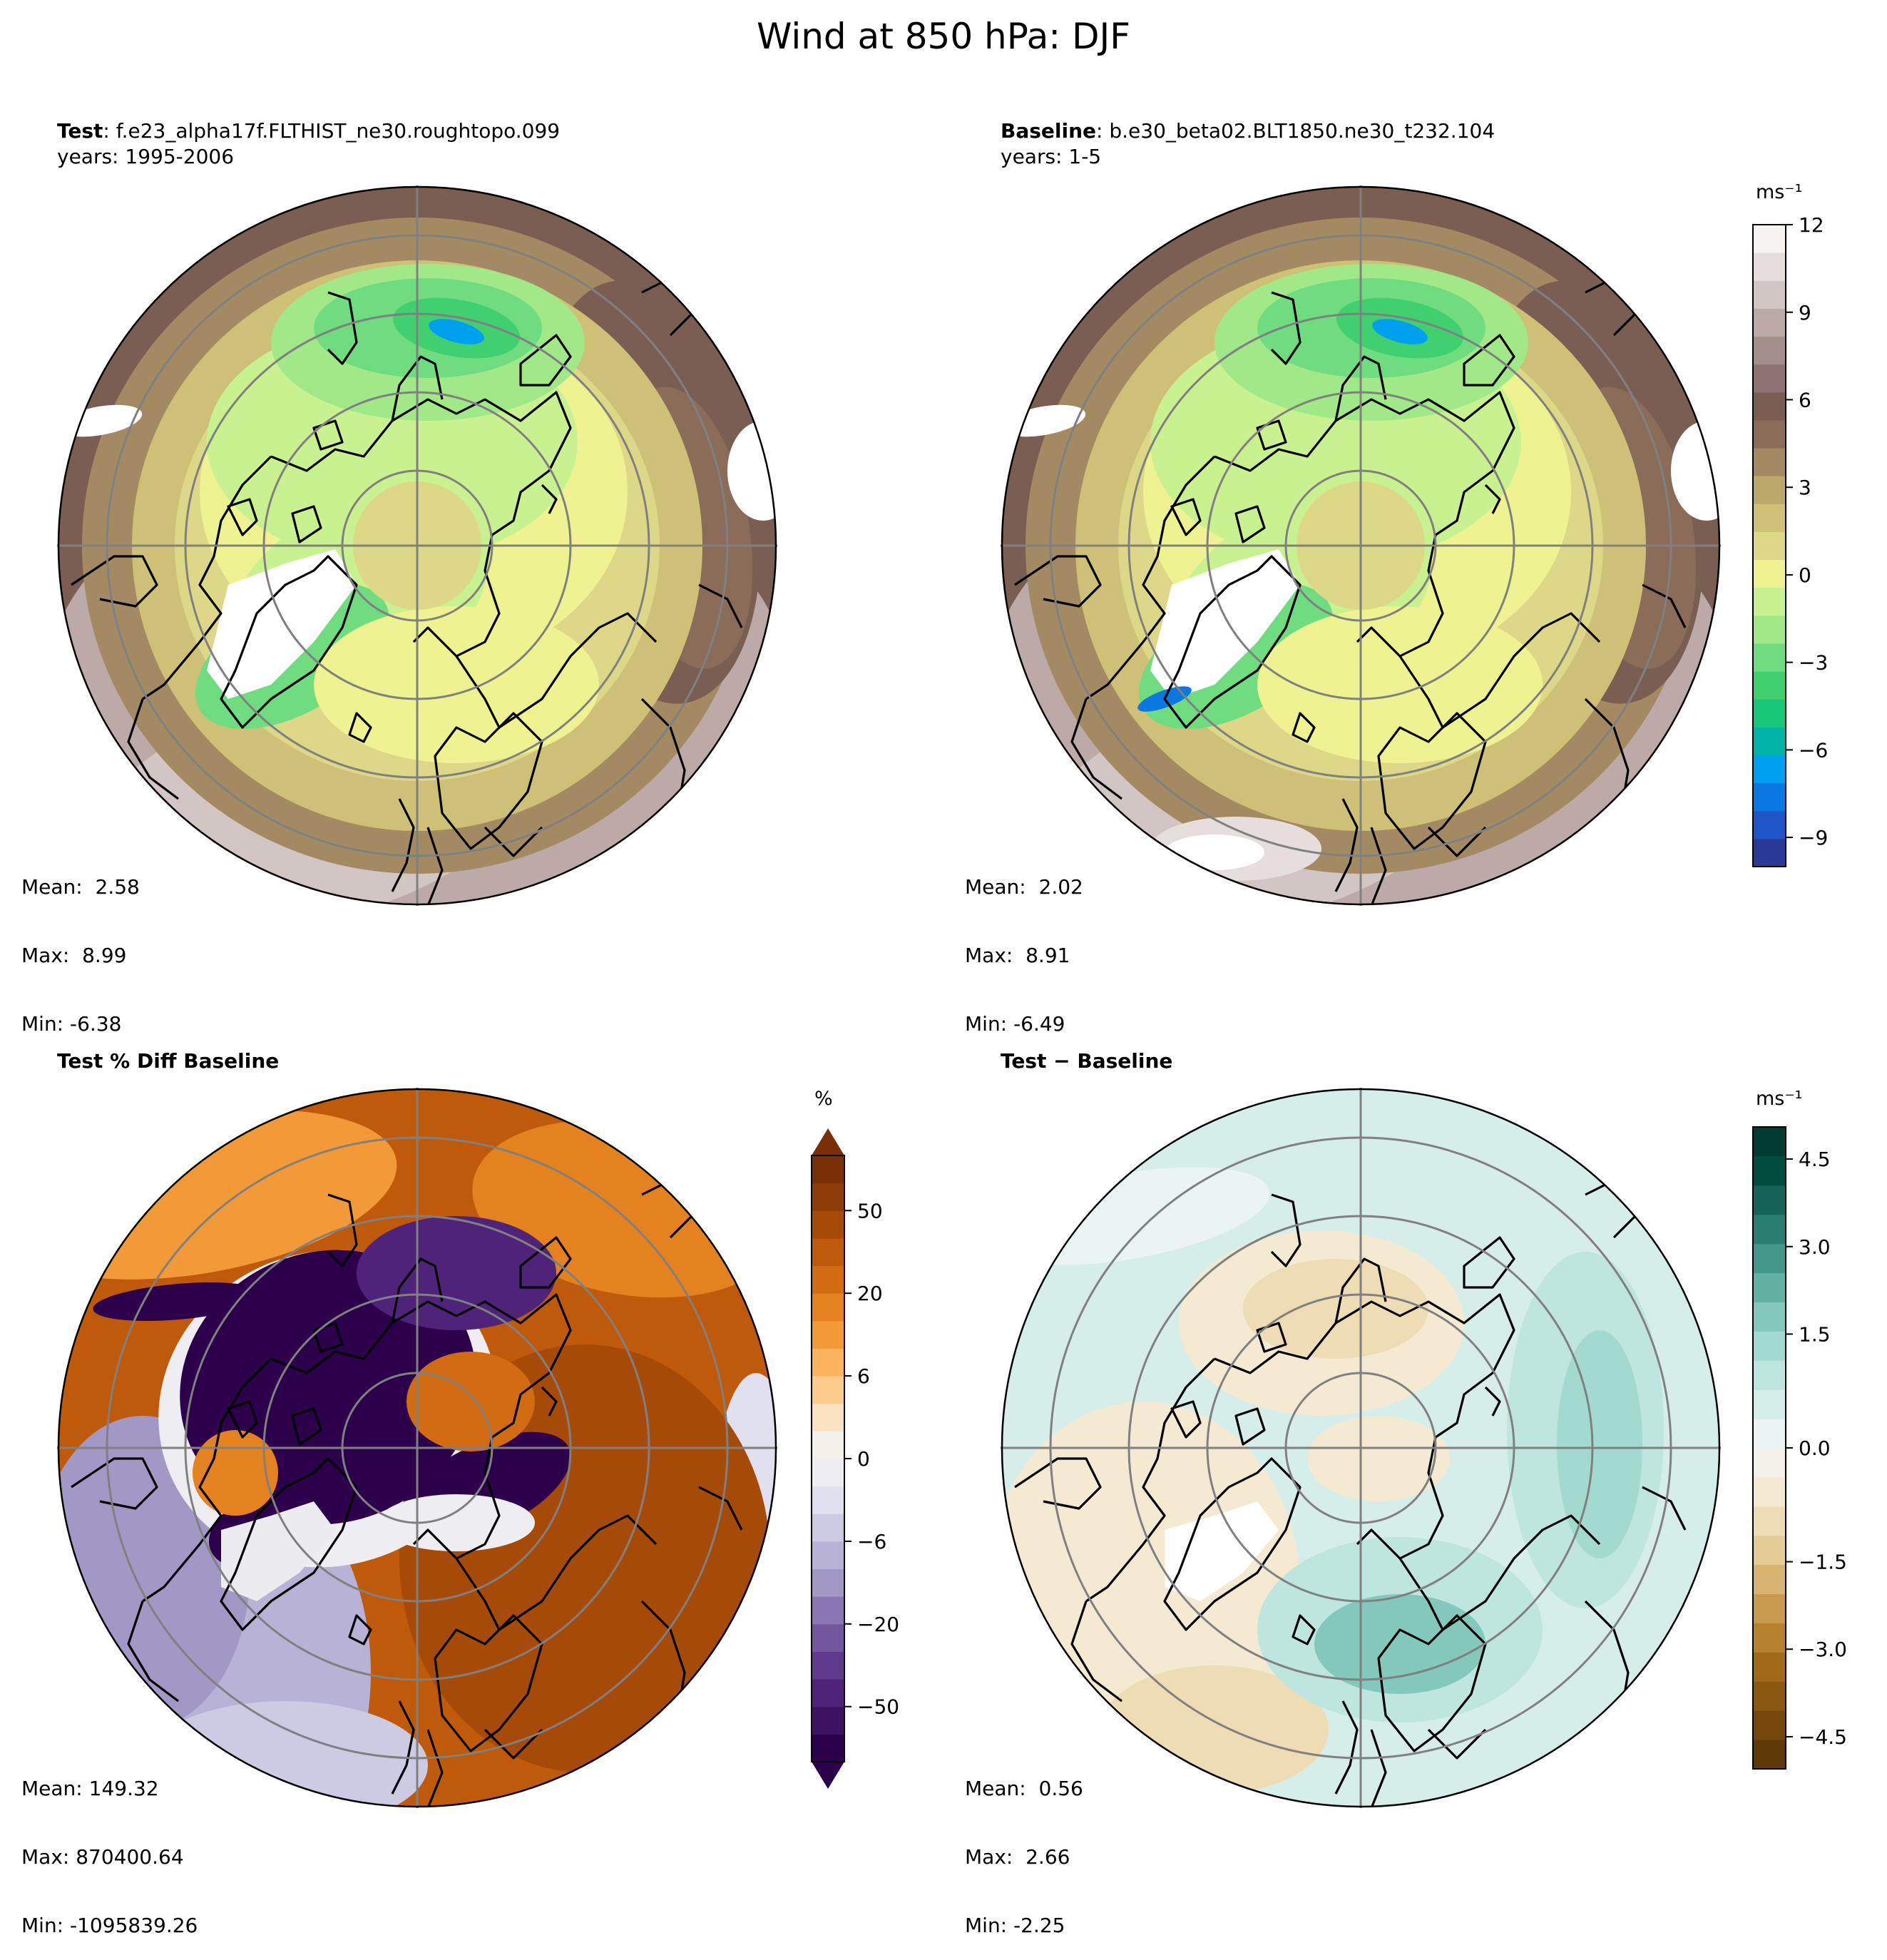 This screenshot has height=1960, width=1887. What do you see at coordinates (1815, 1159) in the screenshot?
I see `colorbar-tick-label: 4.5` at bounding box center [1815, 1159].